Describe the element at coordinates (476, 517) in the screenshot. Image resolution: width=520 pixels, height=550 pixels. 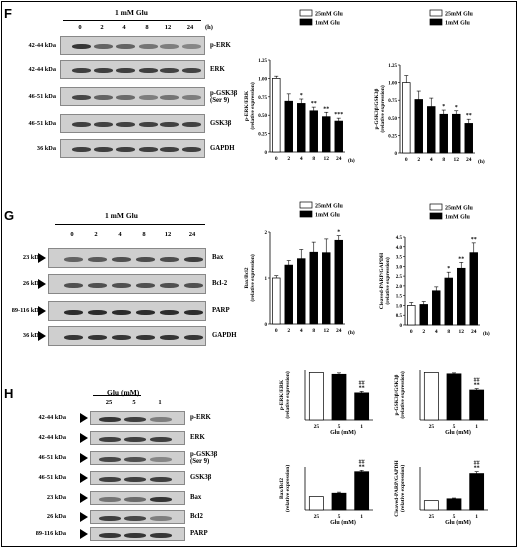
I see `x-tick-label: 1` at that location.